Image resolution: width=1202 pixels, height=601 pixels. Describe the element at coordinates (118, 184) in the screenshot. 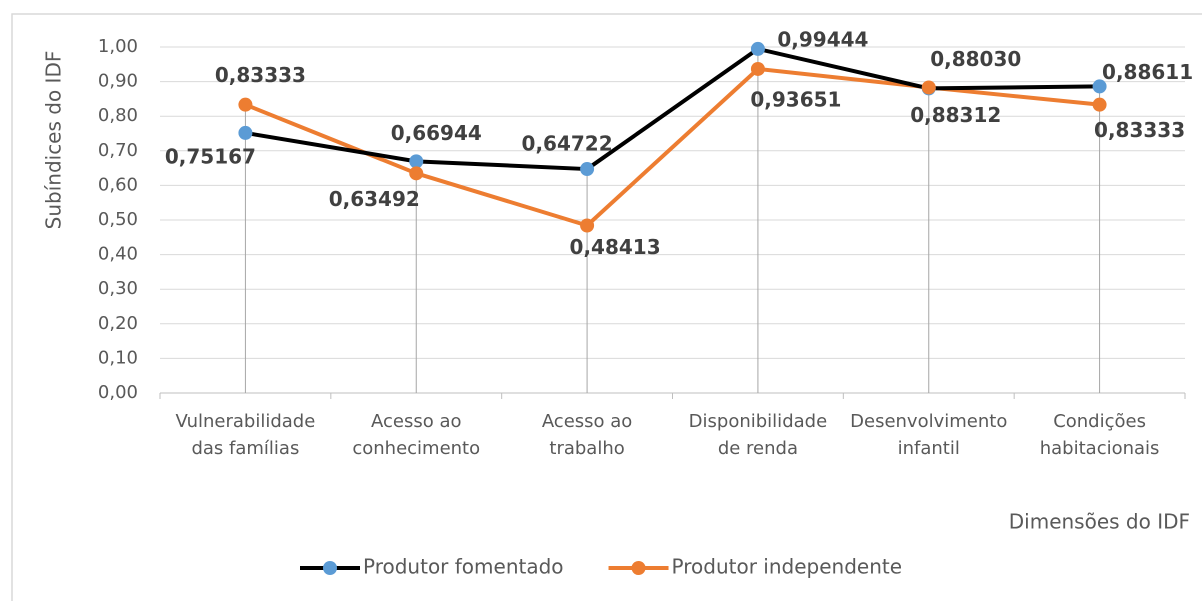

I see `y-tick-label: 0,60` at that location.